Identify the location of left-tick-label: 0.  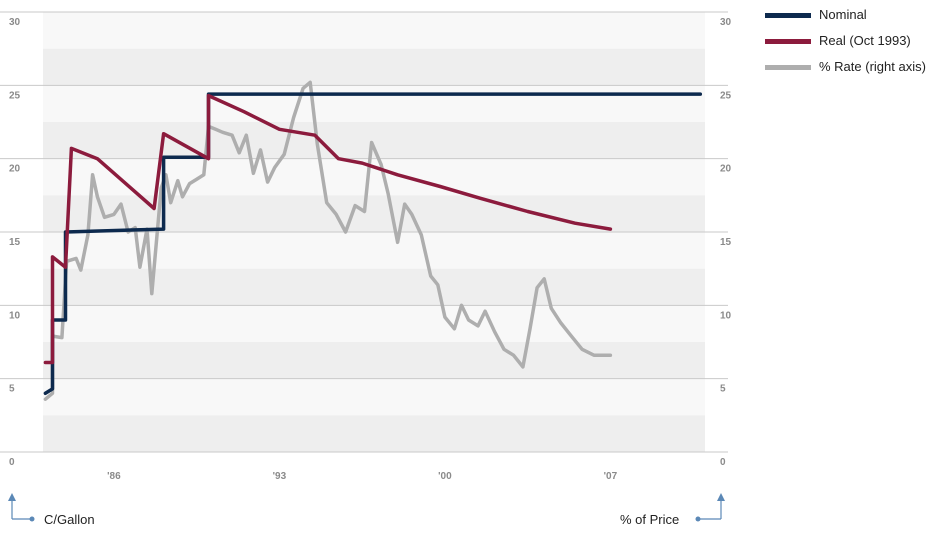
(12, 462).